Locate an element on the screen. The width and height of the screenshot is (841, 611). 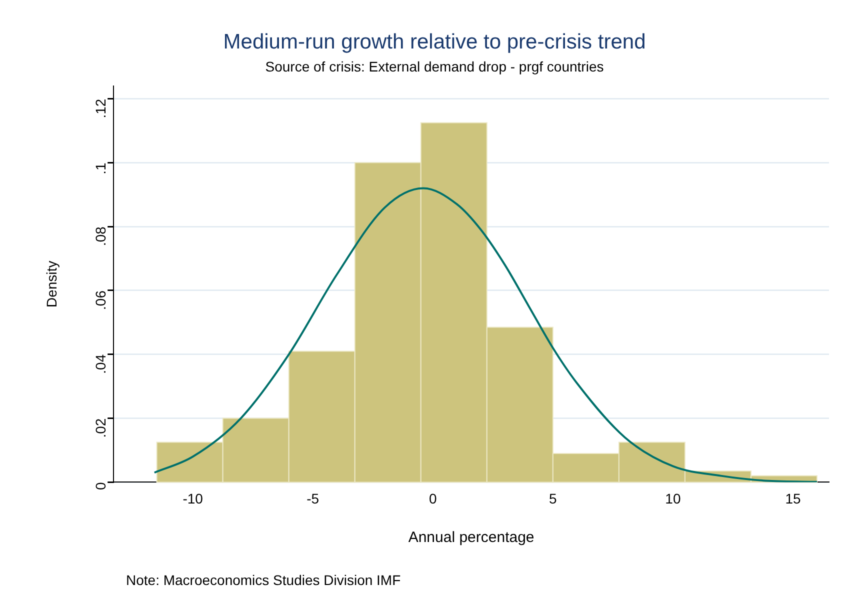
y-tick-label: .1 is located at coordinates (100, 168).